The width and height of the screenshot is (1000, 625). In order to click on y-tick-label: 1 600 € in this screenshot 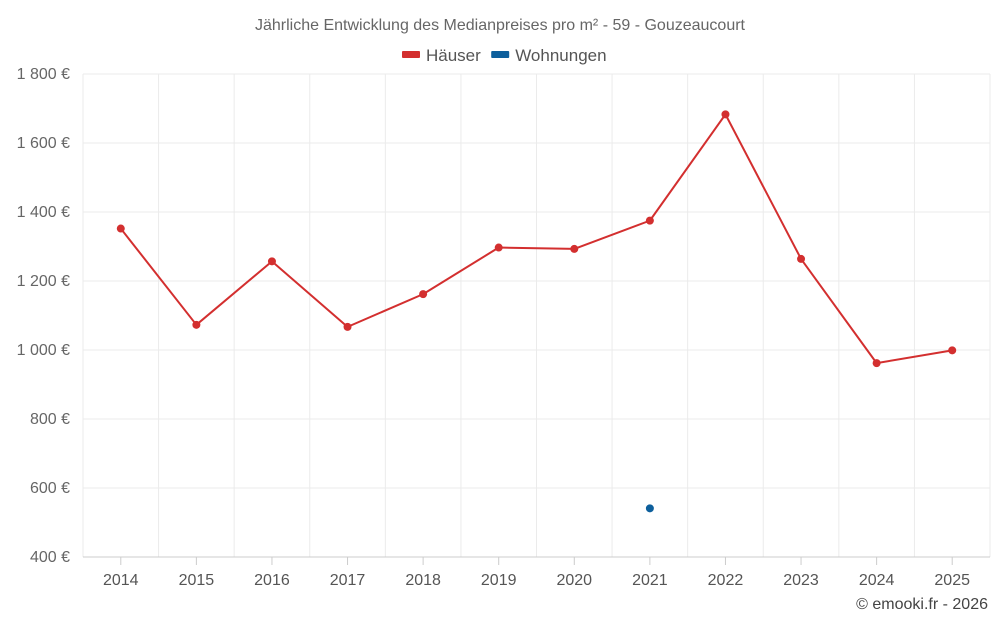, I will do `click(43, 143)`.